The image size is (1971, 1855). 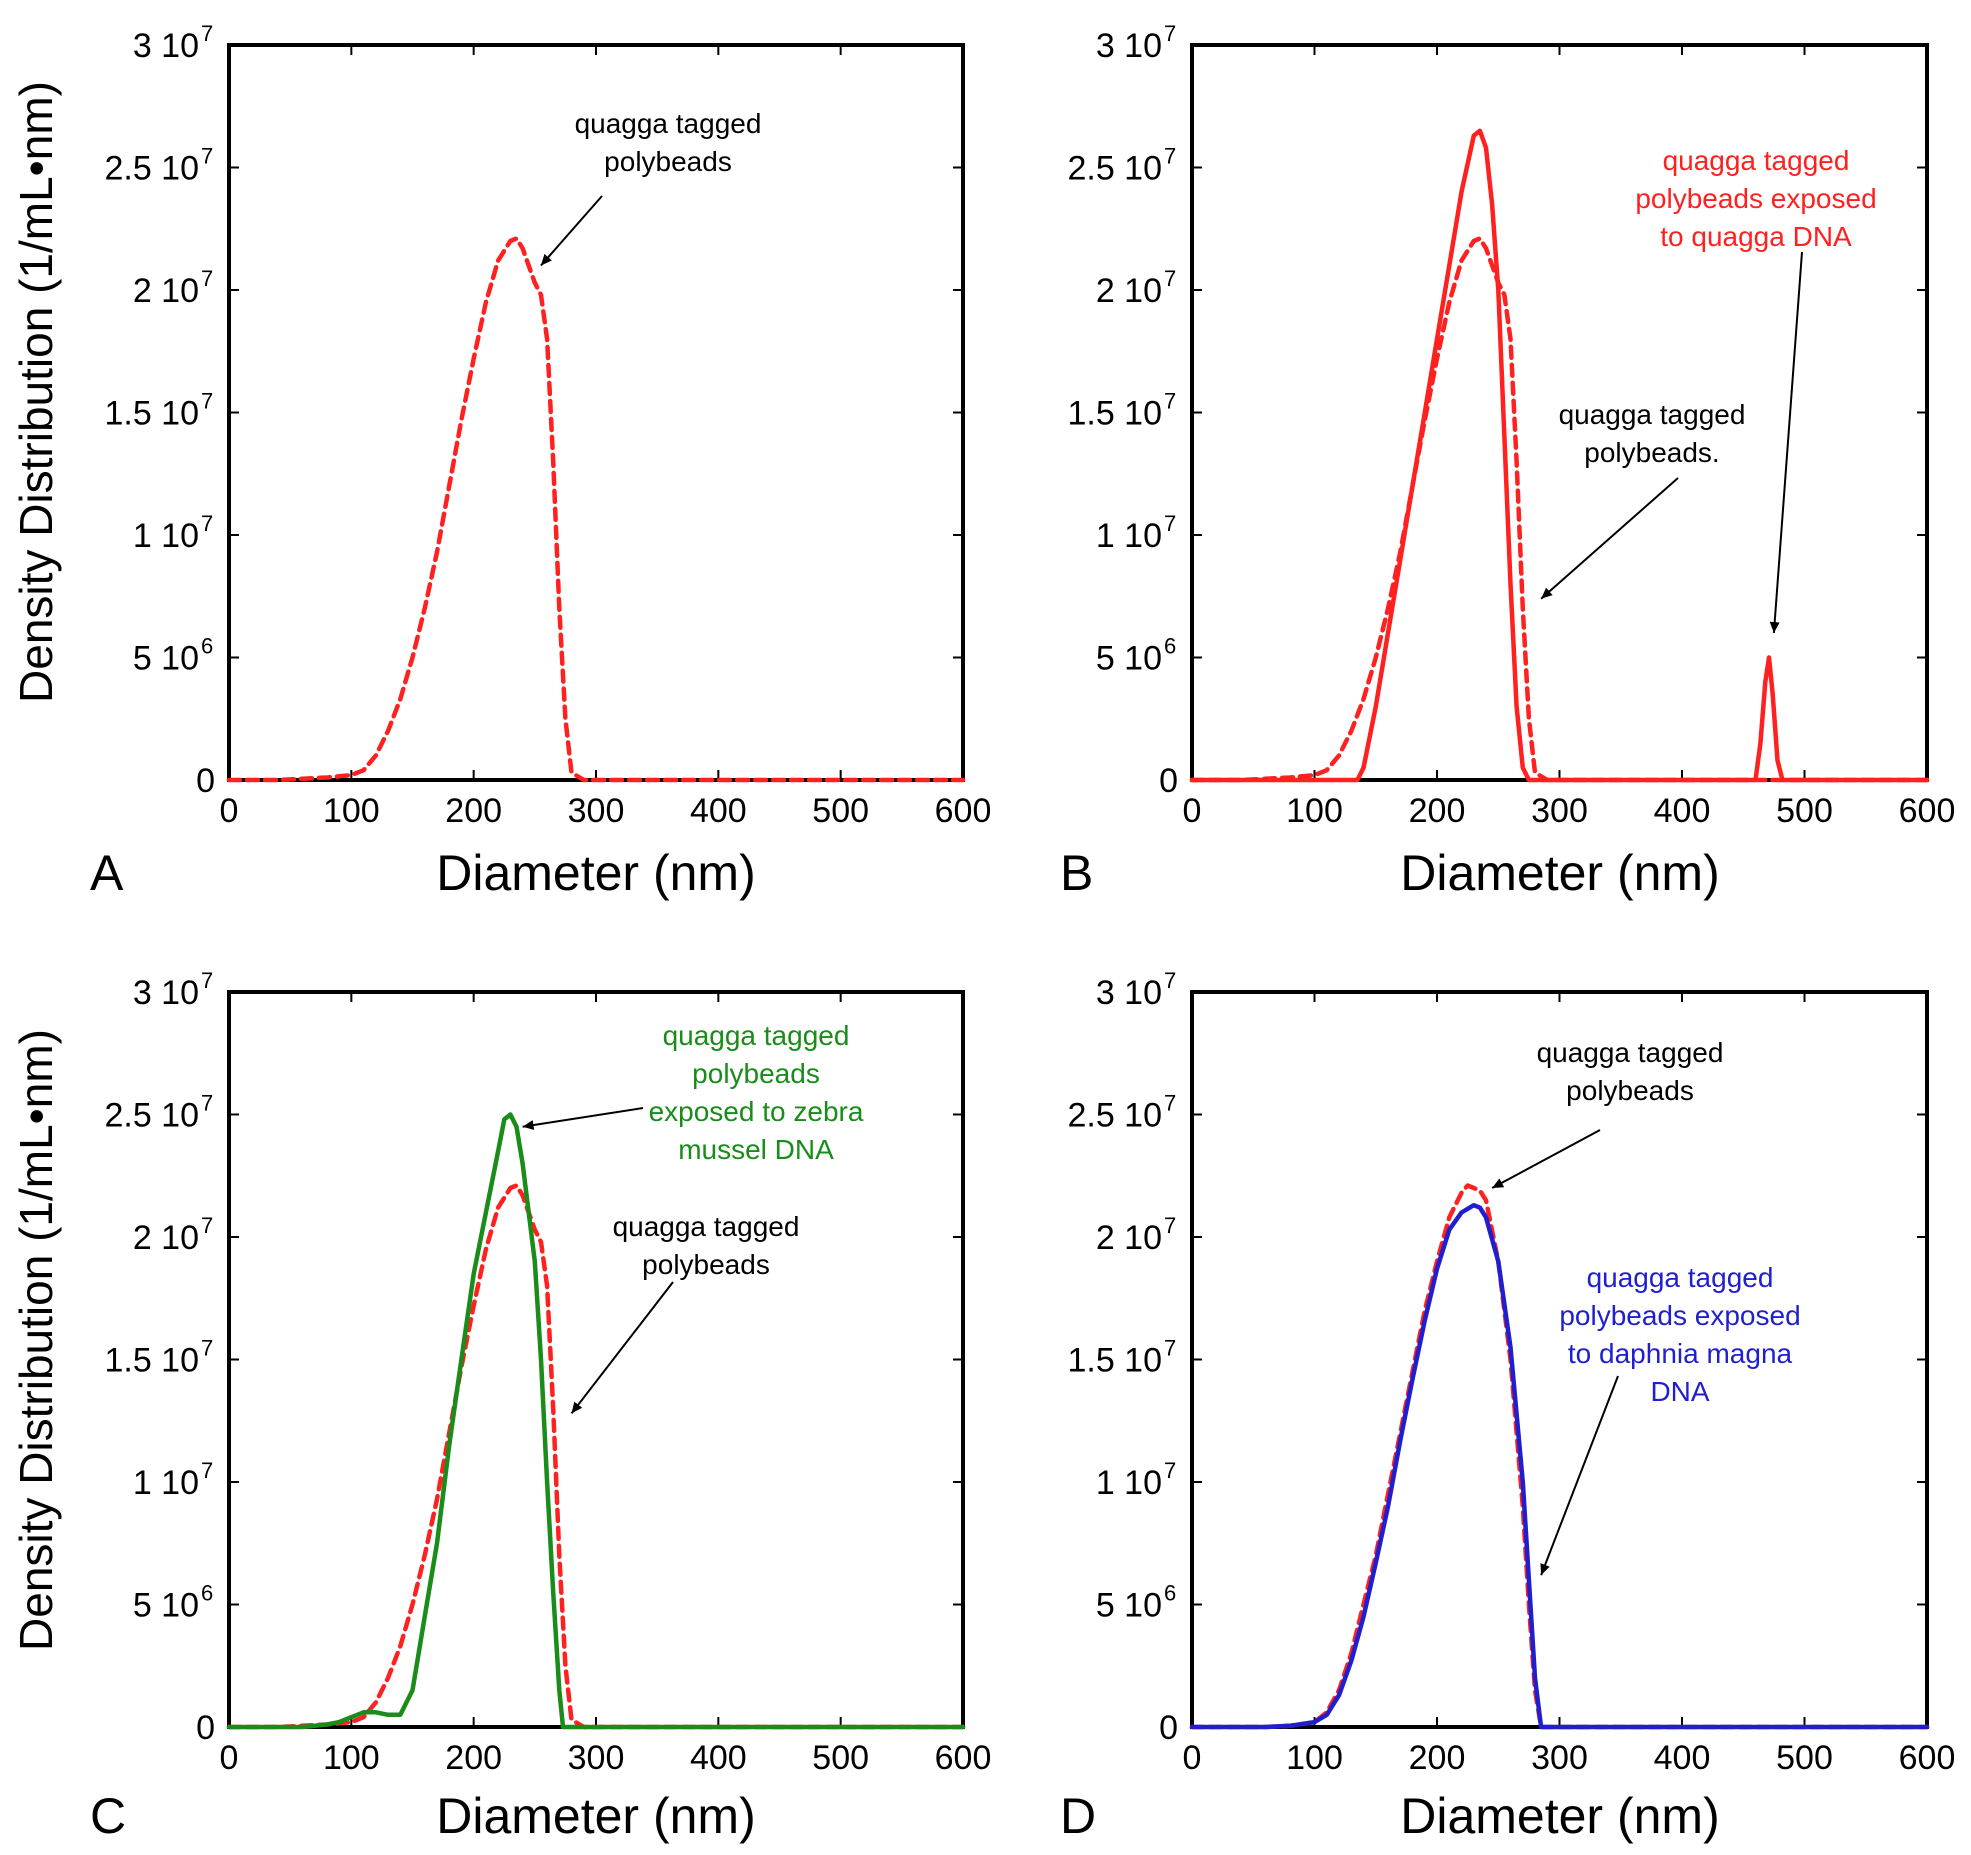 What do you see at coordinates (207, 1103) in the screenshot?
I see `panel-c-ytick-exp-5: 7` at bounding box center [207, 1103].